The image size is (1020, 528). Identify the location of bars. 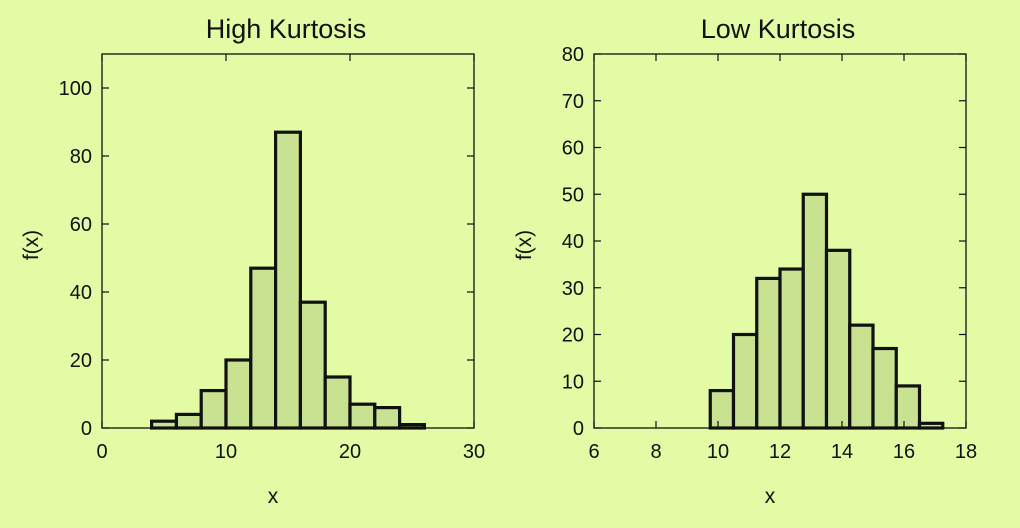
(826, 311).